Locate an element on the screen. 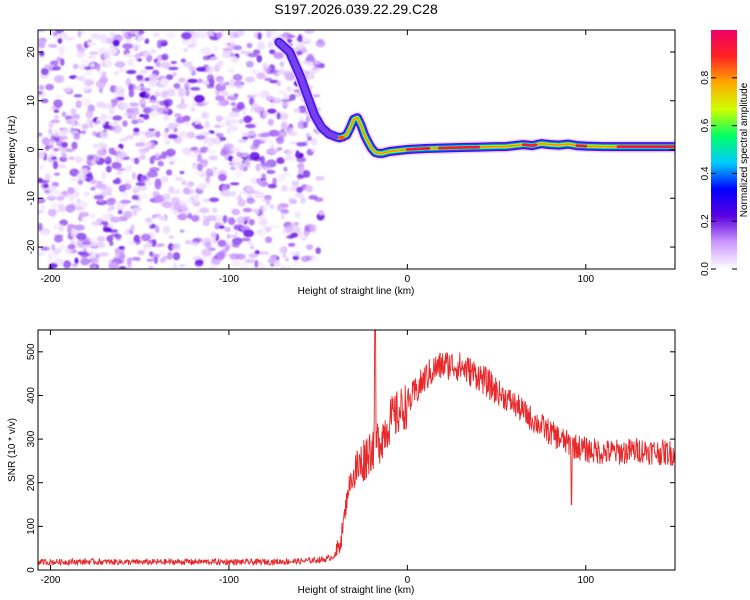 The width and height of the screenshot is (750, 600). spectrogram-y-tick-label: 10 is located at coordinates (31, 101).